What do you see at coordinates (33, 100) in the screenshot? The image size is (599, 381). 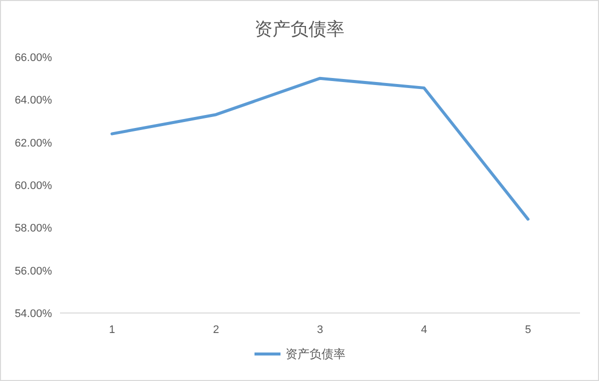 I see `y-tick-label: 64.00%` at bounding box center [33, 100].